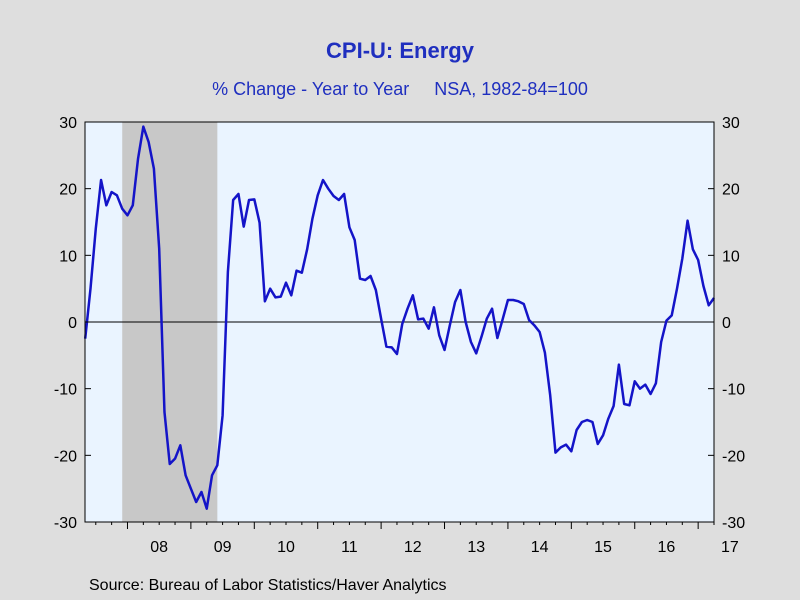 This screenshot has height=600, width=800. Describe the element at coordinates (68, 123) in the screenshot. I see `y-tick-label-left: 30` at that location.